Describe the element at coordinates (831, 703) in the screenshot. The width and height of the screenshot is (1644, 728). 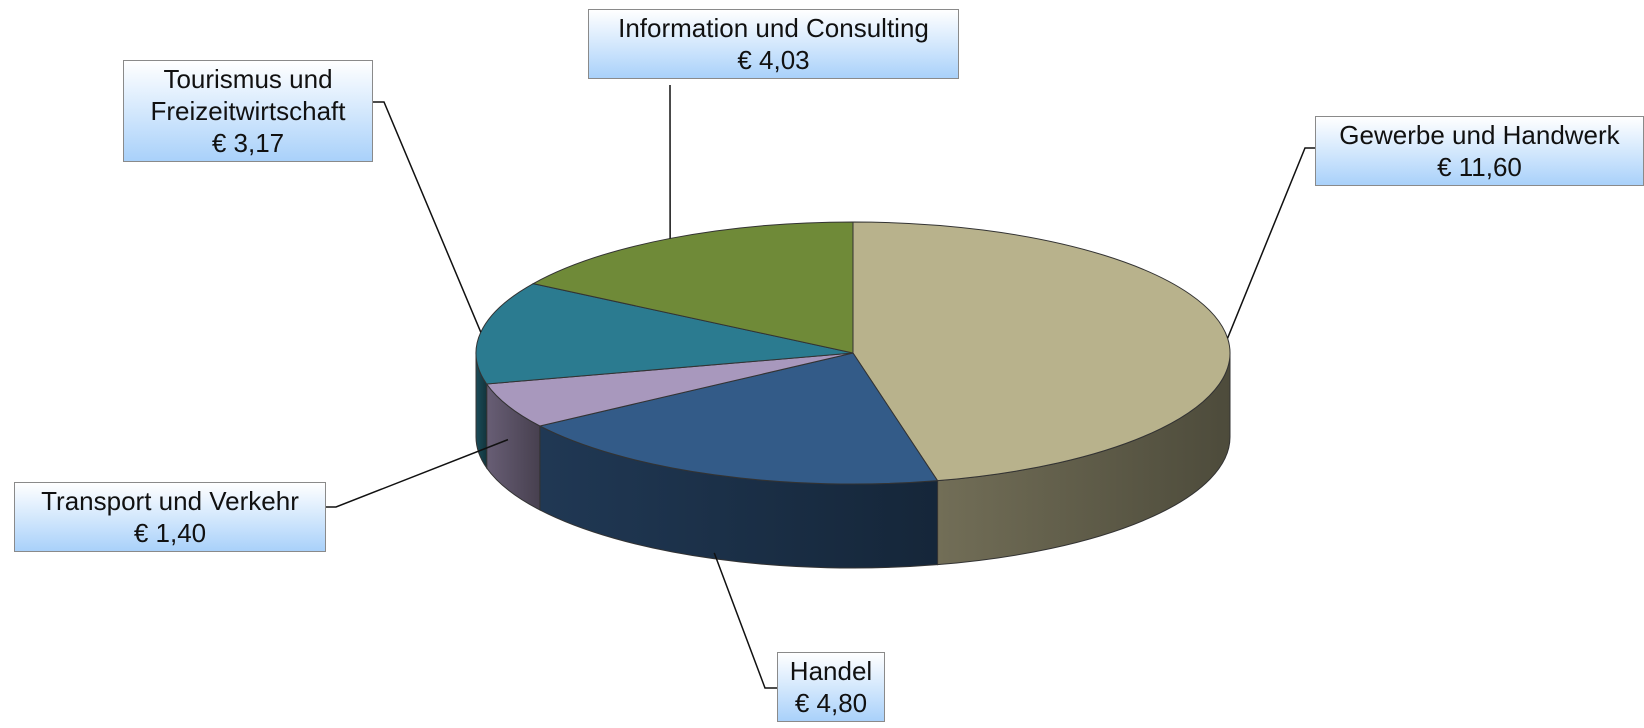
I see `label-value: € 4,80` at that location.